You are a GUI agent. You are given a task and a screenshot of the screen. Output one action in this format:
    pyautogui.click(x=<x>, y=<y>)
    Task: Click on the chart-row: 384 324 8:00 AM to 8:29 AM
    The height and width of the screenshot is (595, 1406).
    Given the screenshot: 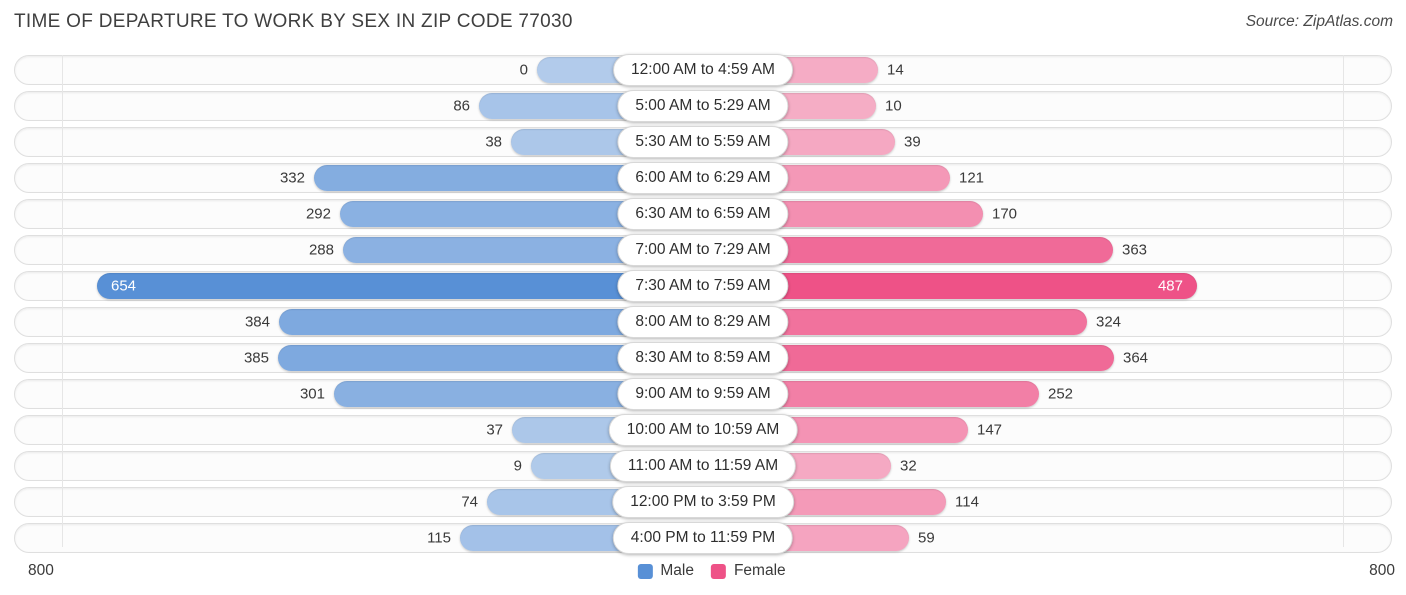 What is the action you would take?
    pyautogui.click(x=703, y=322)
    